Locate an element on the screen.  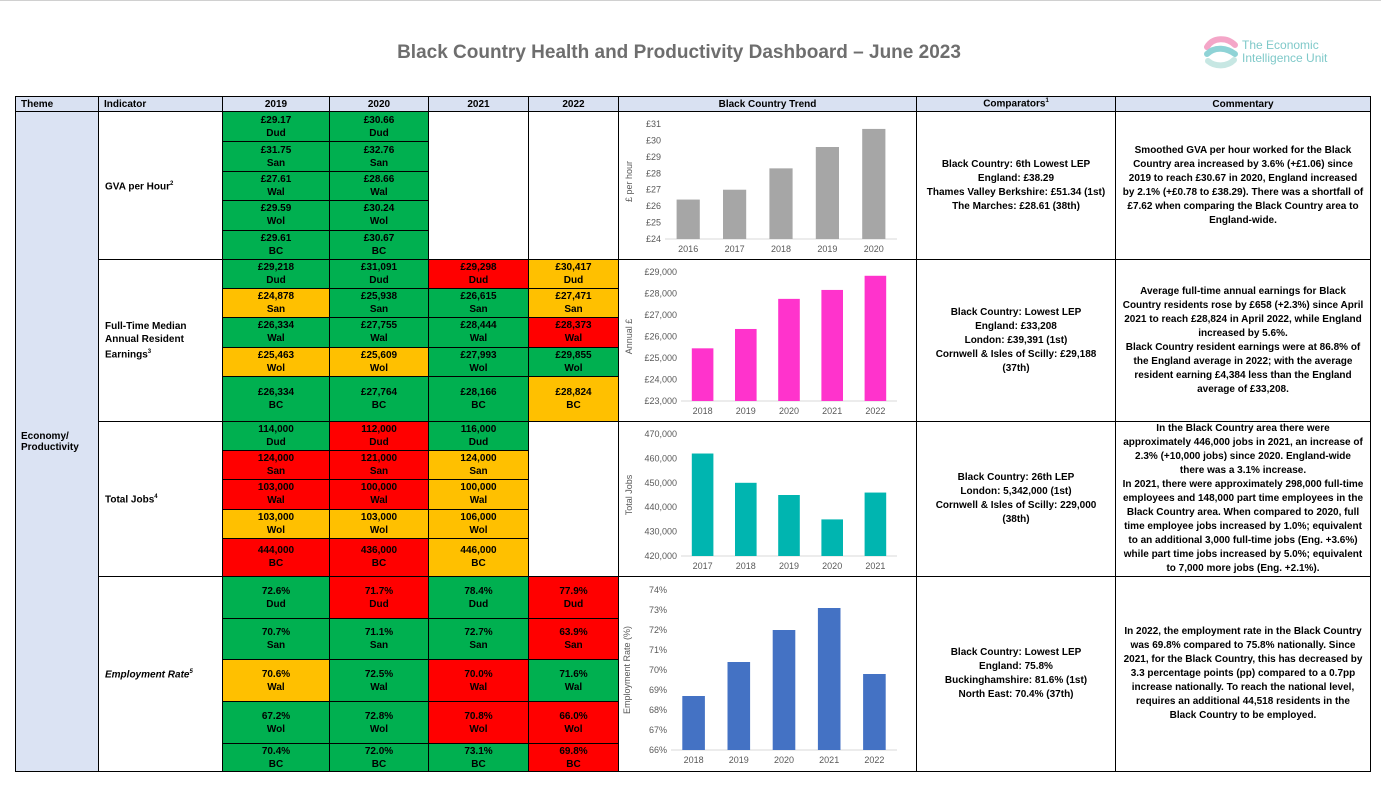
y-tick-label: 460,000 is located at coordinates (660, 458).